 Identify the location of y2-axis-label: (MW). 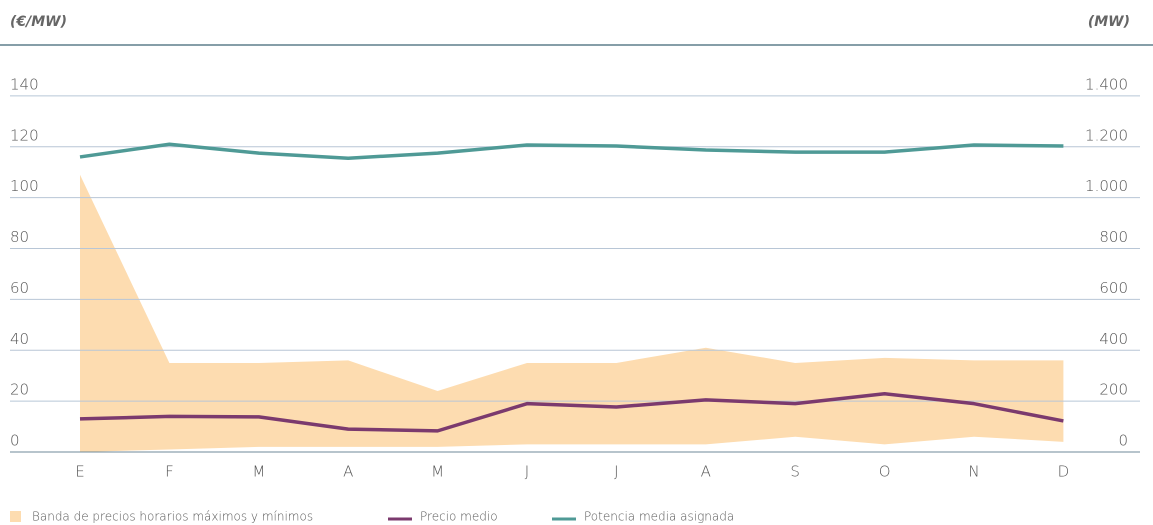
(1109, 22).